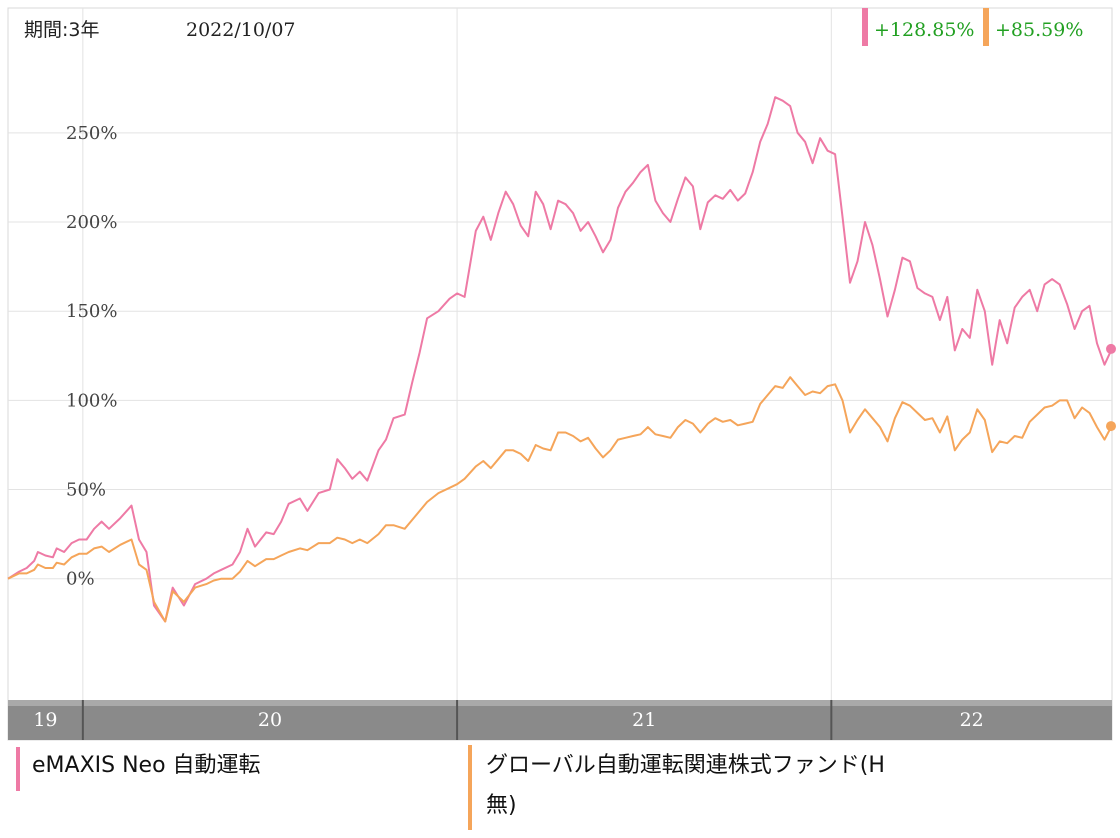  What do you see at coordinates (241, 30) in the screenshot?
I see `date-label: 2022/10/07` at bounding box center [241, 30].